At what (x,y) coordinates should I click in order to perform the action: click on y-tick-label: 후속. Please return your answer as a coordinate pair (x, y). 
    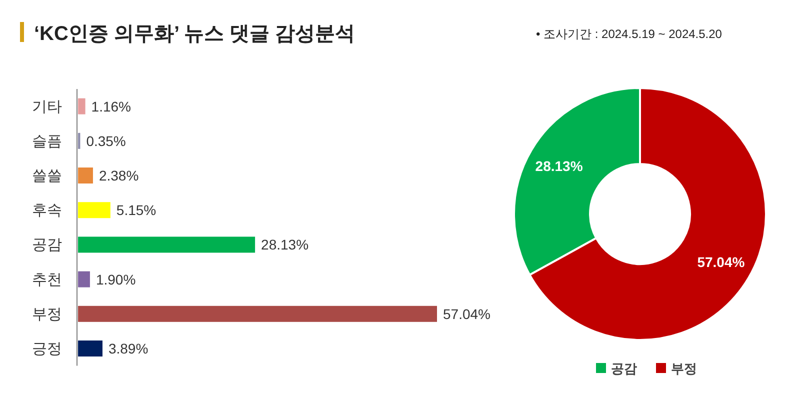
    Looking at the image, I should click on (47, 211).